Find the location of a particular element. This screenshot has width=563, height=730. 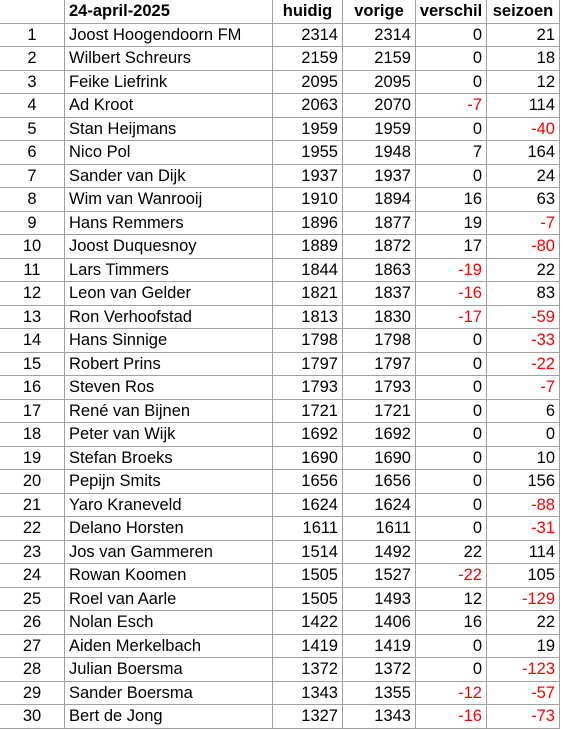

player-name: Robert Prins is located at coordinates (169, 364).